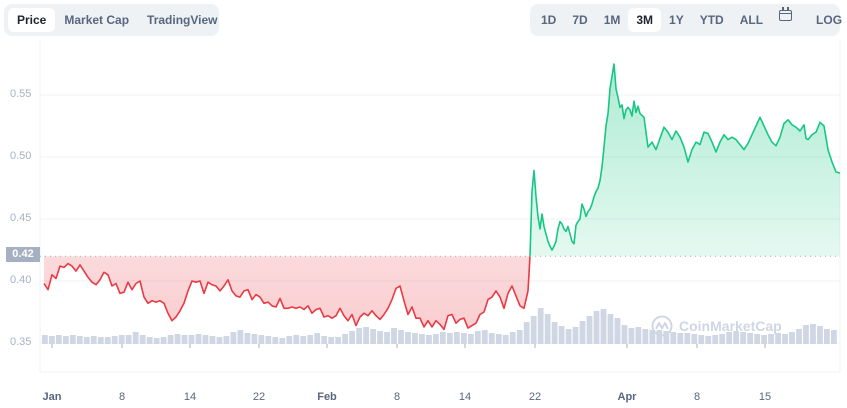  I want to click on range-7d: 7D, so click(580, 20).